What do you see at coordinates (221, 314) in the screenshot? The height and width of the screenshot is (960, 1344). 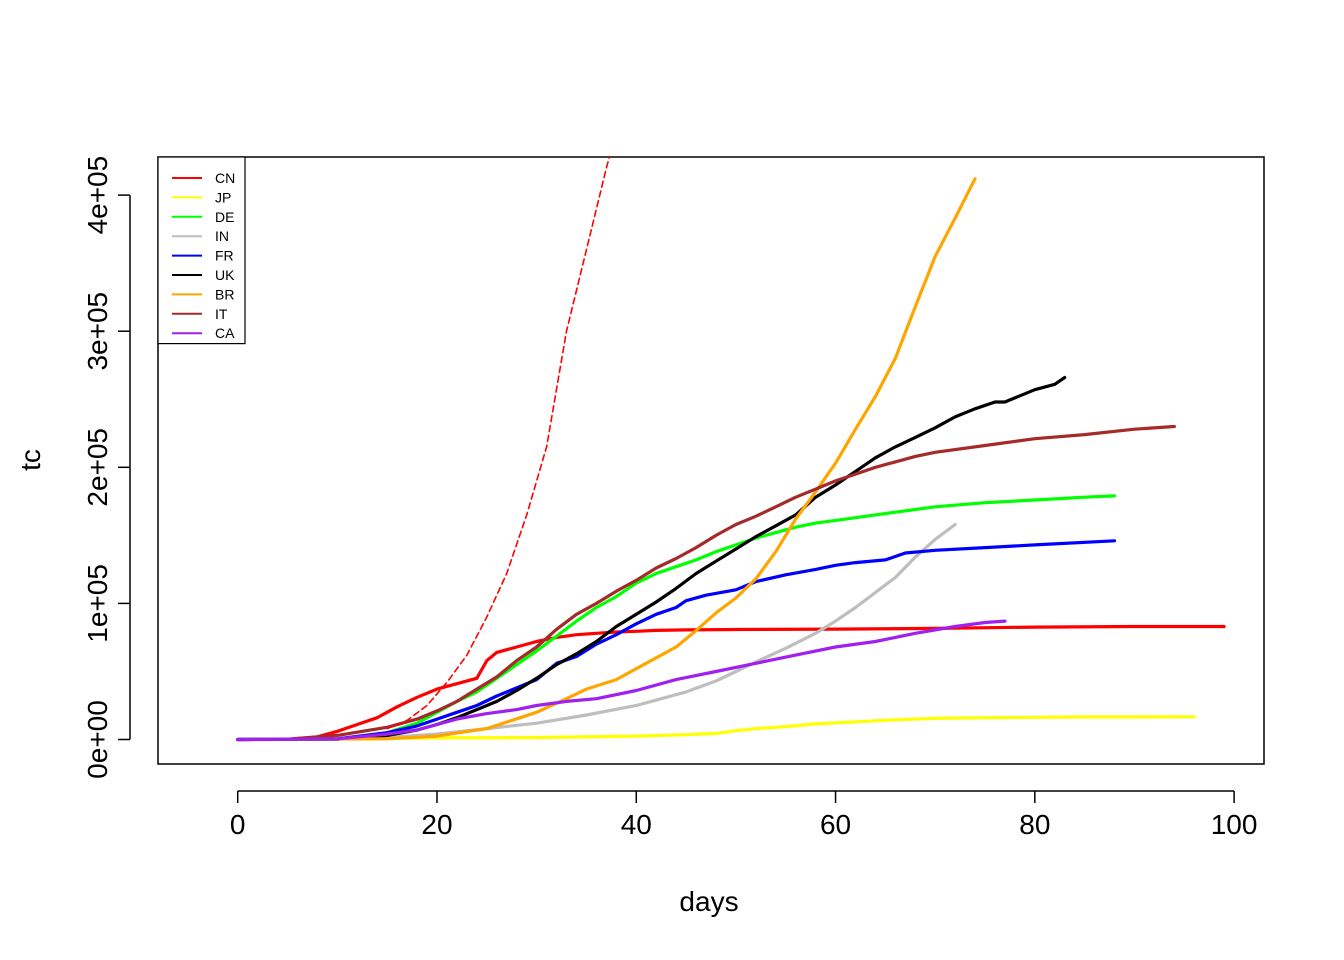 I see `legend-label-it: IT` at bounding box center [221, 314].